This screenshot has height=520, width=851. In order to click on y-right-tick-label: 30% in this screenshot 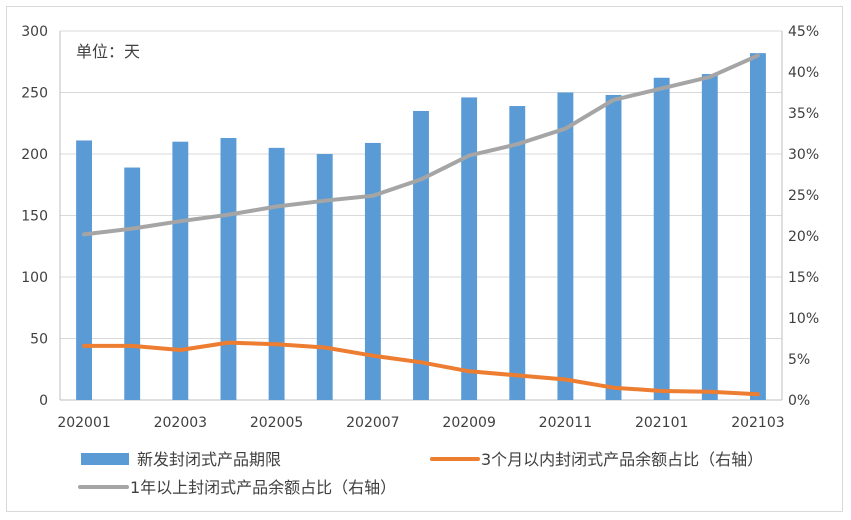, I will do `click(803, 155)`.